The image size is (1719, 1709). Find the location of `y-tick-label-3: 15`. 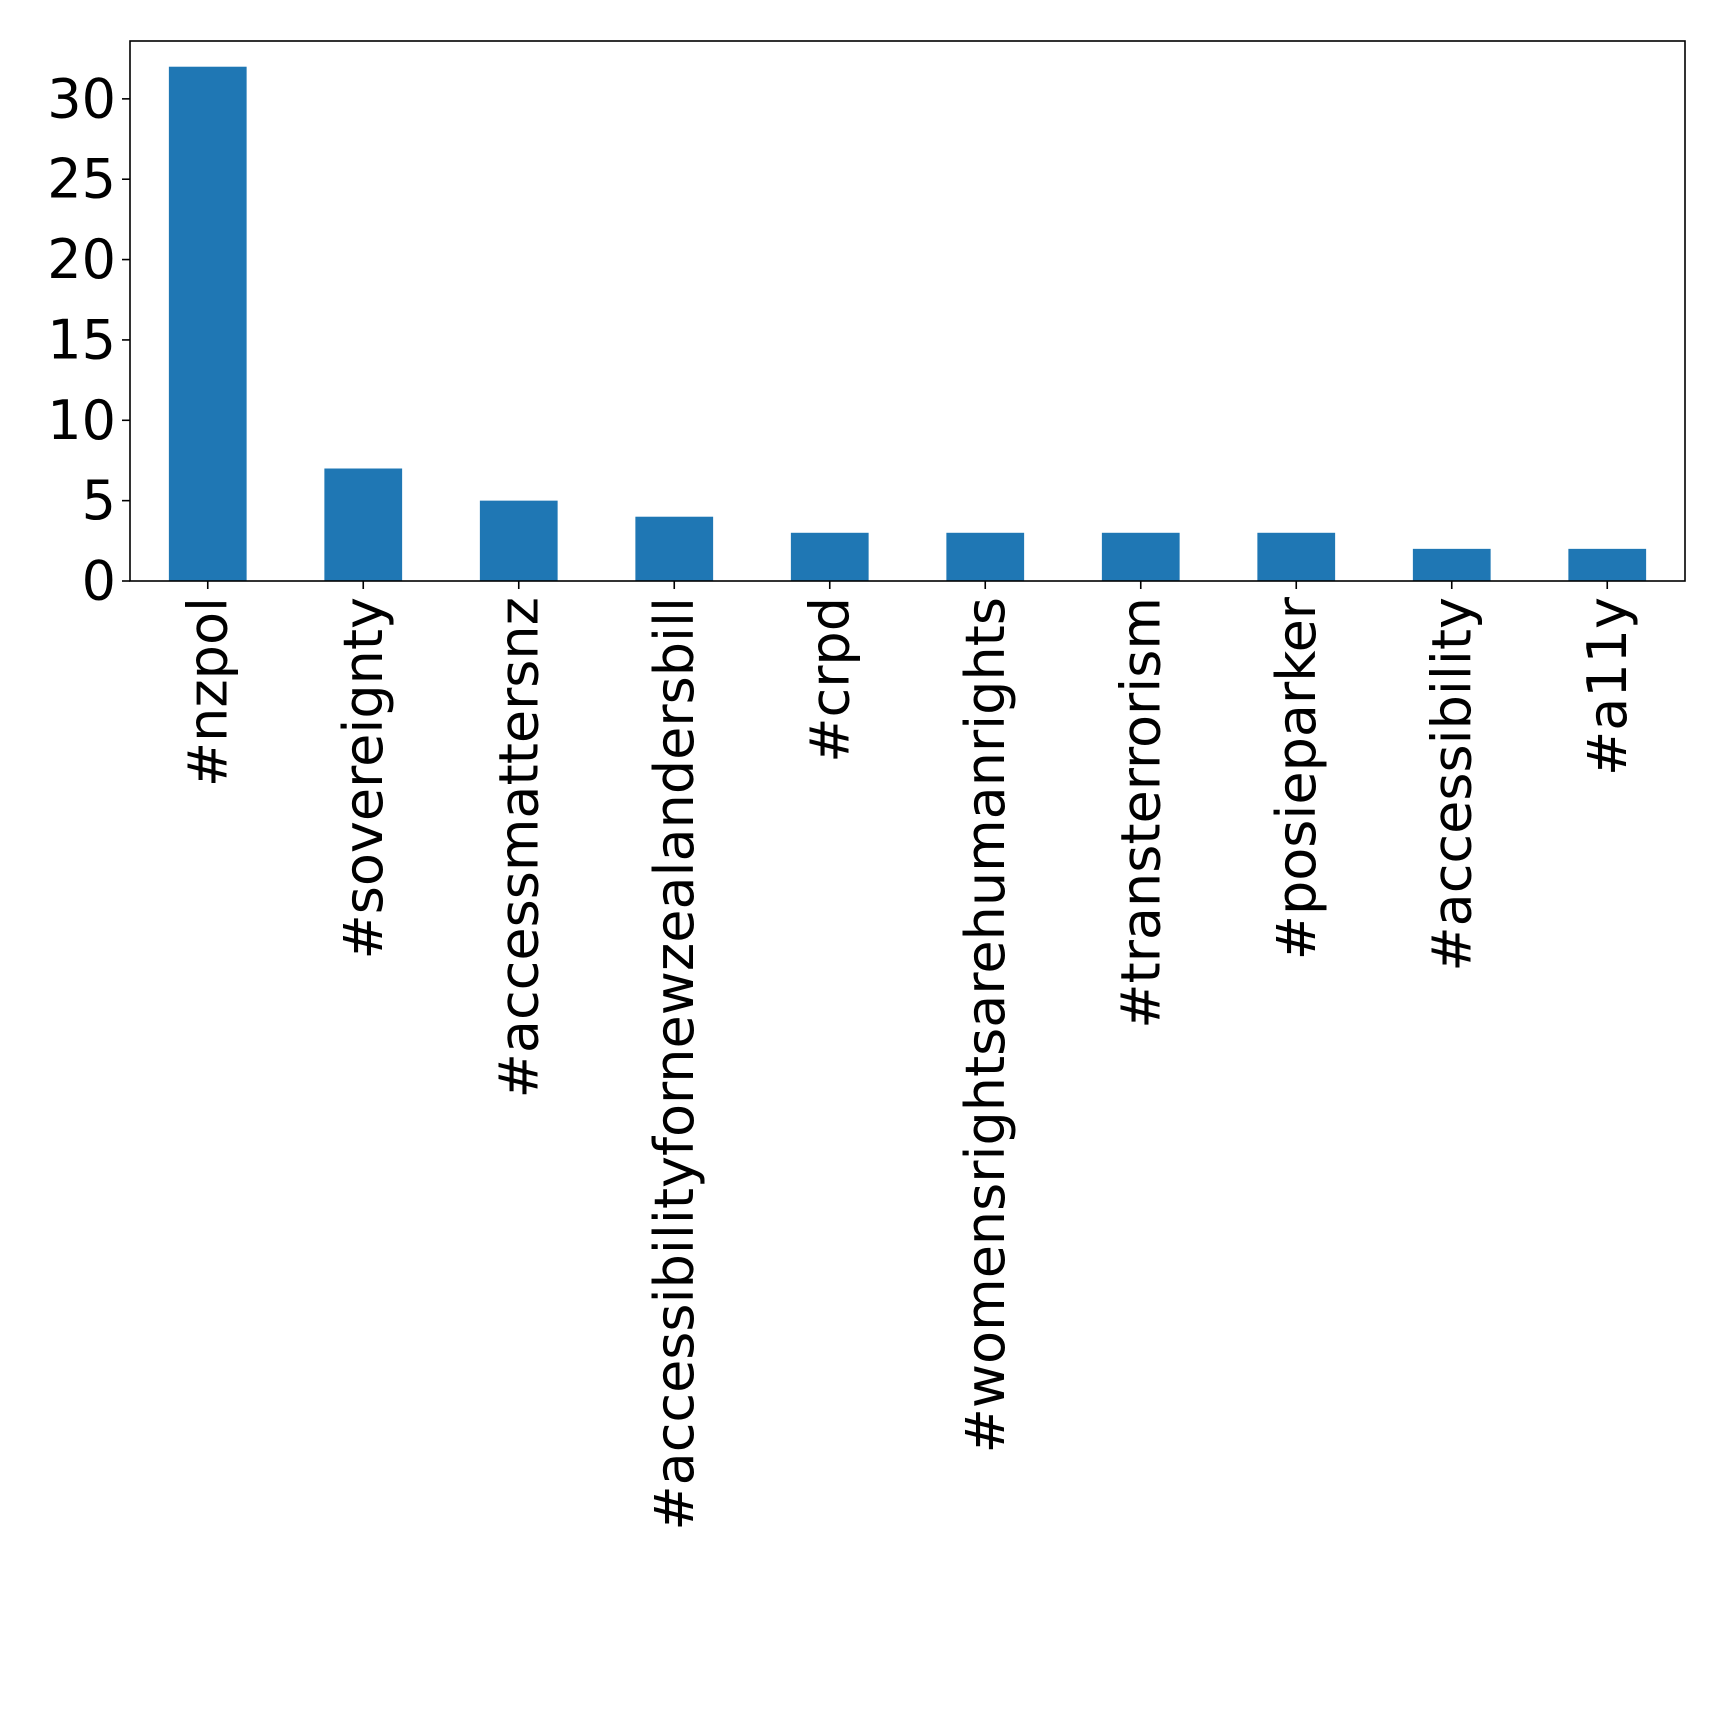

y-tick-label-3: 15 is located at coordinates (81, 339).